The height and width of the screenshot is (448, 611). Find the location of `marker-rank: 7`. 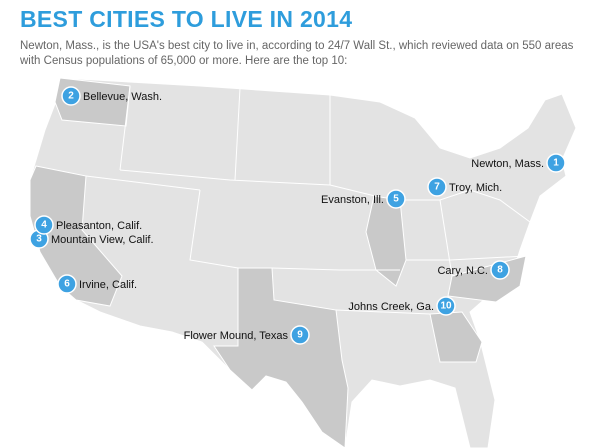

marker-rank: 7 is located at coordinates (437, 187).